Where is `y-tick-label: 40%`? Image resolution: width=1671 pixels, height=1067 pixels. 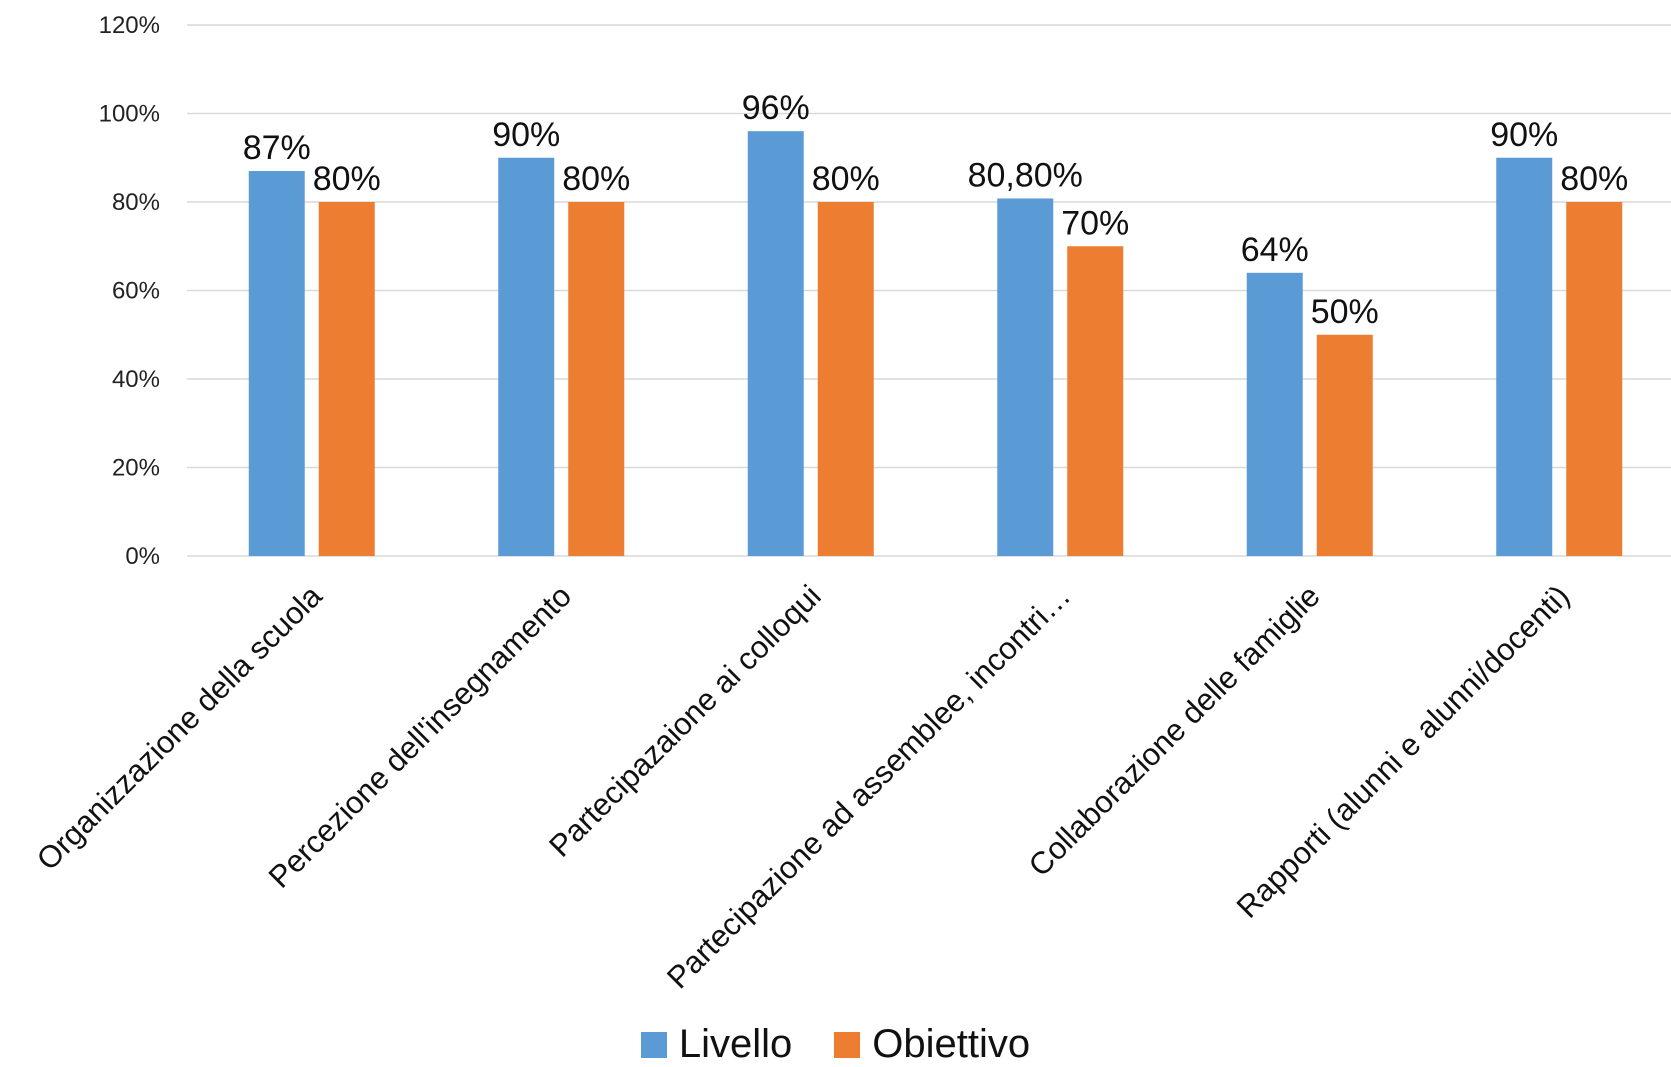 y-tick-label: 40% is located at coordinates (136, 379).